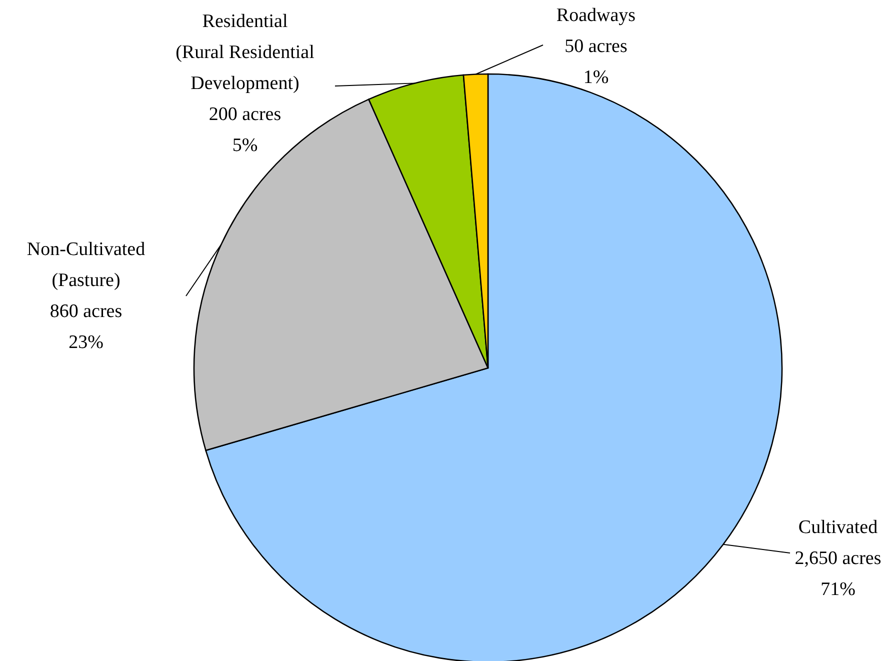 The height and width of the screenshot is (661, 895). Describe the element at coordinates (86, 265) in the screenshot. I see `slice-label: Non-Cultivated (Pasture)` at that location.